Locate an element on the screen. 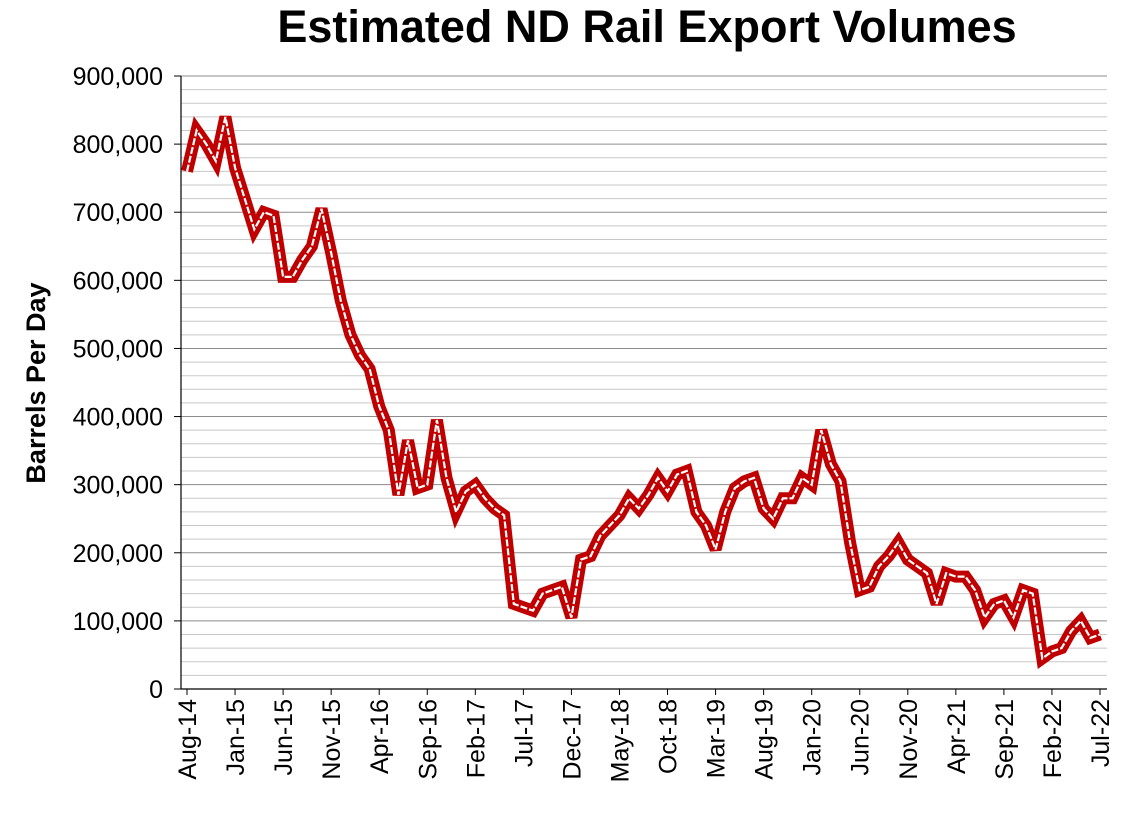 This screenshot has width=1132, height=815. x-tick-label: Feb-22 is located at coordinates (1053, 738).